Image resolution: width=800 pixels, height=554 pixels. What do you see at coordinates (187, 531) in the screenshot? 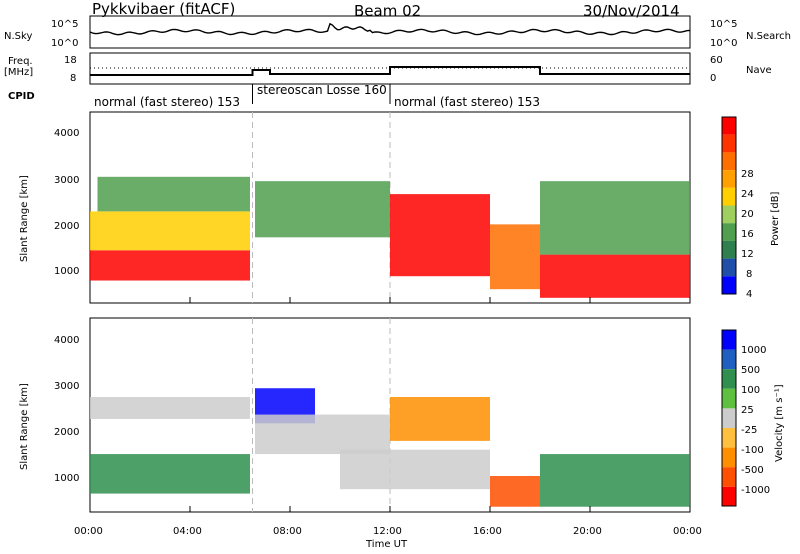
I see `xtick-0400: 04:00` at bounding box center [187, 531].